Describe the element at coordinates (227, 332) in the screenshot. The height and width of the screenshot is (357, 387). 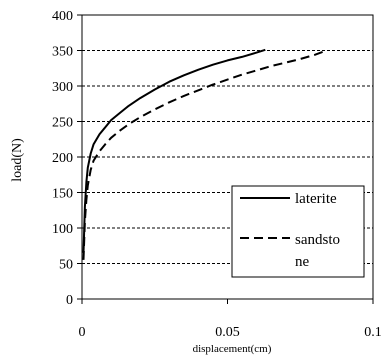
I see `tick-label-x: 0.05` at that location.